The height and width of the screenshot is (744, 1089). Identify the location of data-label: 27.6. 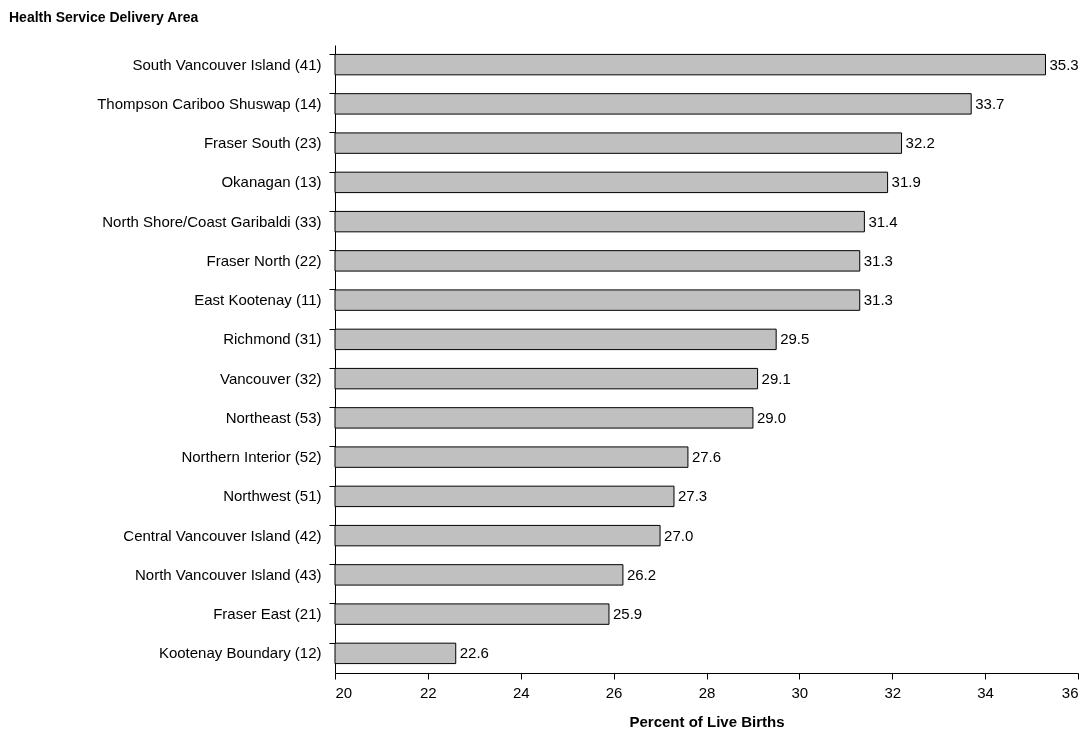
(706, 457).